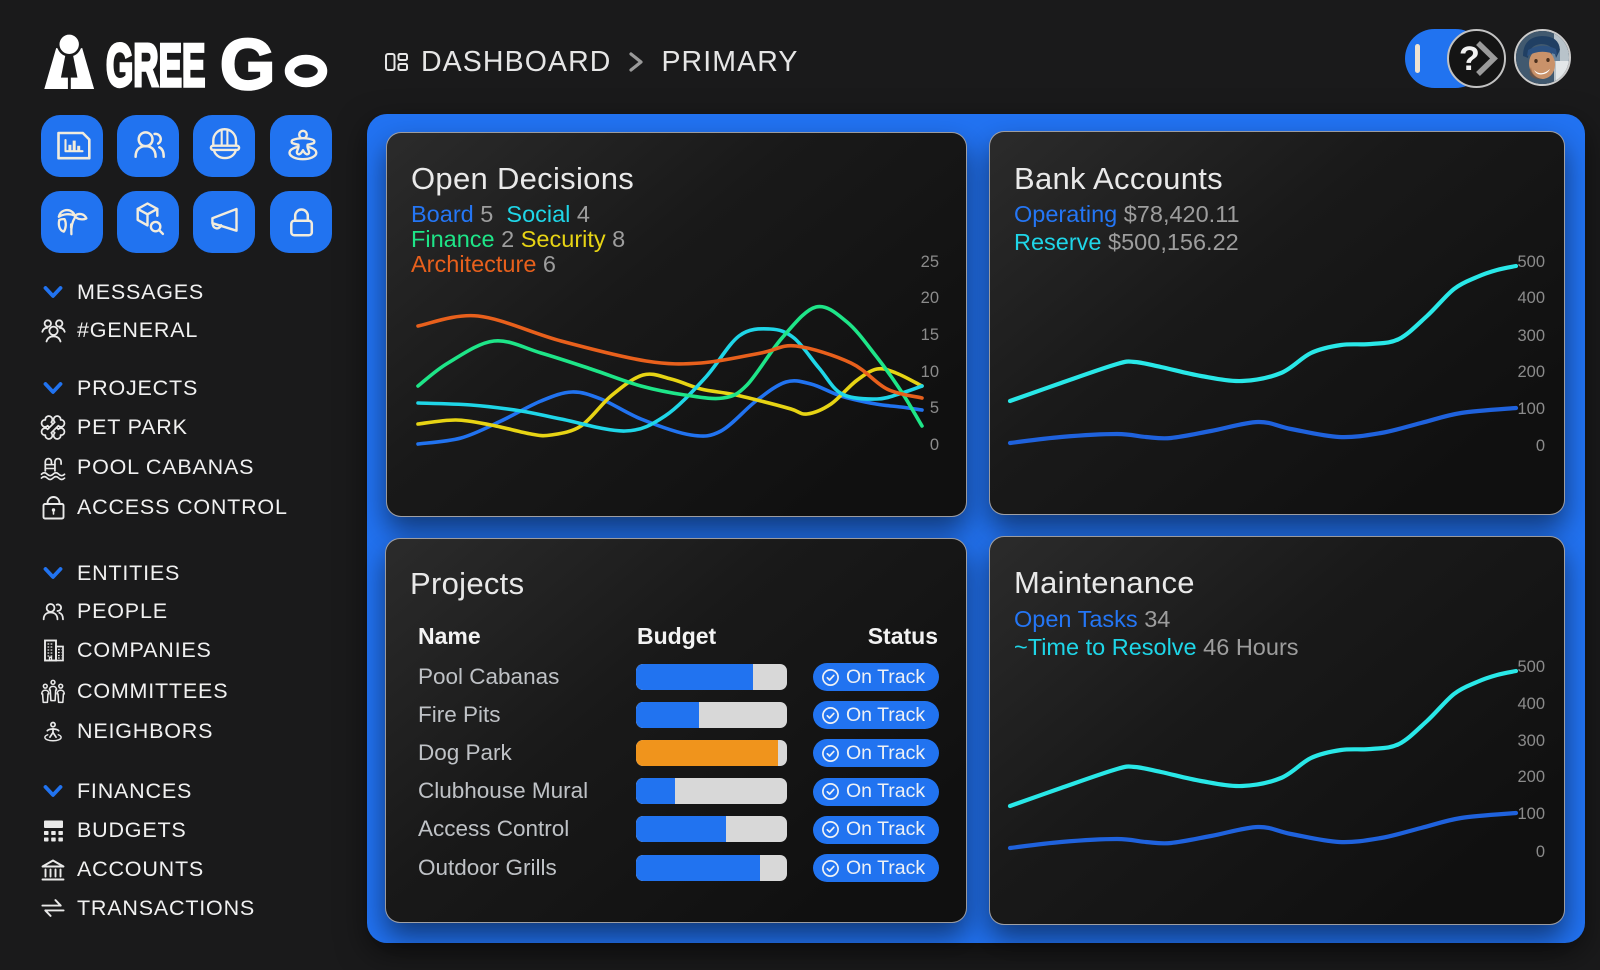 The image size is (1600, 970). Describe the element at coordinates (247, 61) in the screenshot. I see `svg-text: G` at that location.